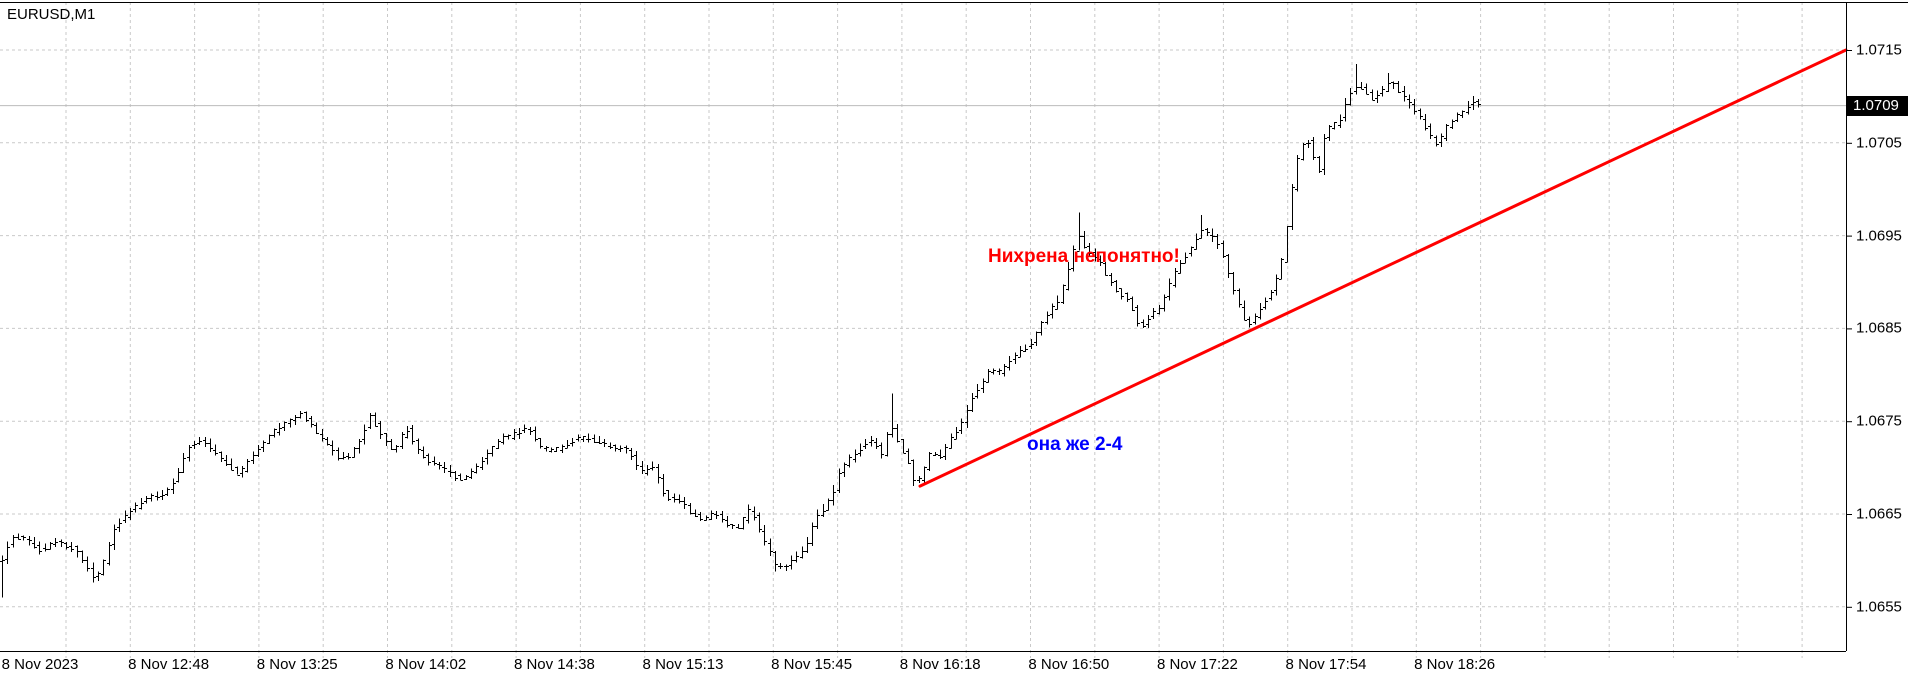 The image size is (1908, 679). Describe the element at coordinates (1084, 256) in the screenshot. I see `annotation-red-text: Нихрена непонятно!` at that location.